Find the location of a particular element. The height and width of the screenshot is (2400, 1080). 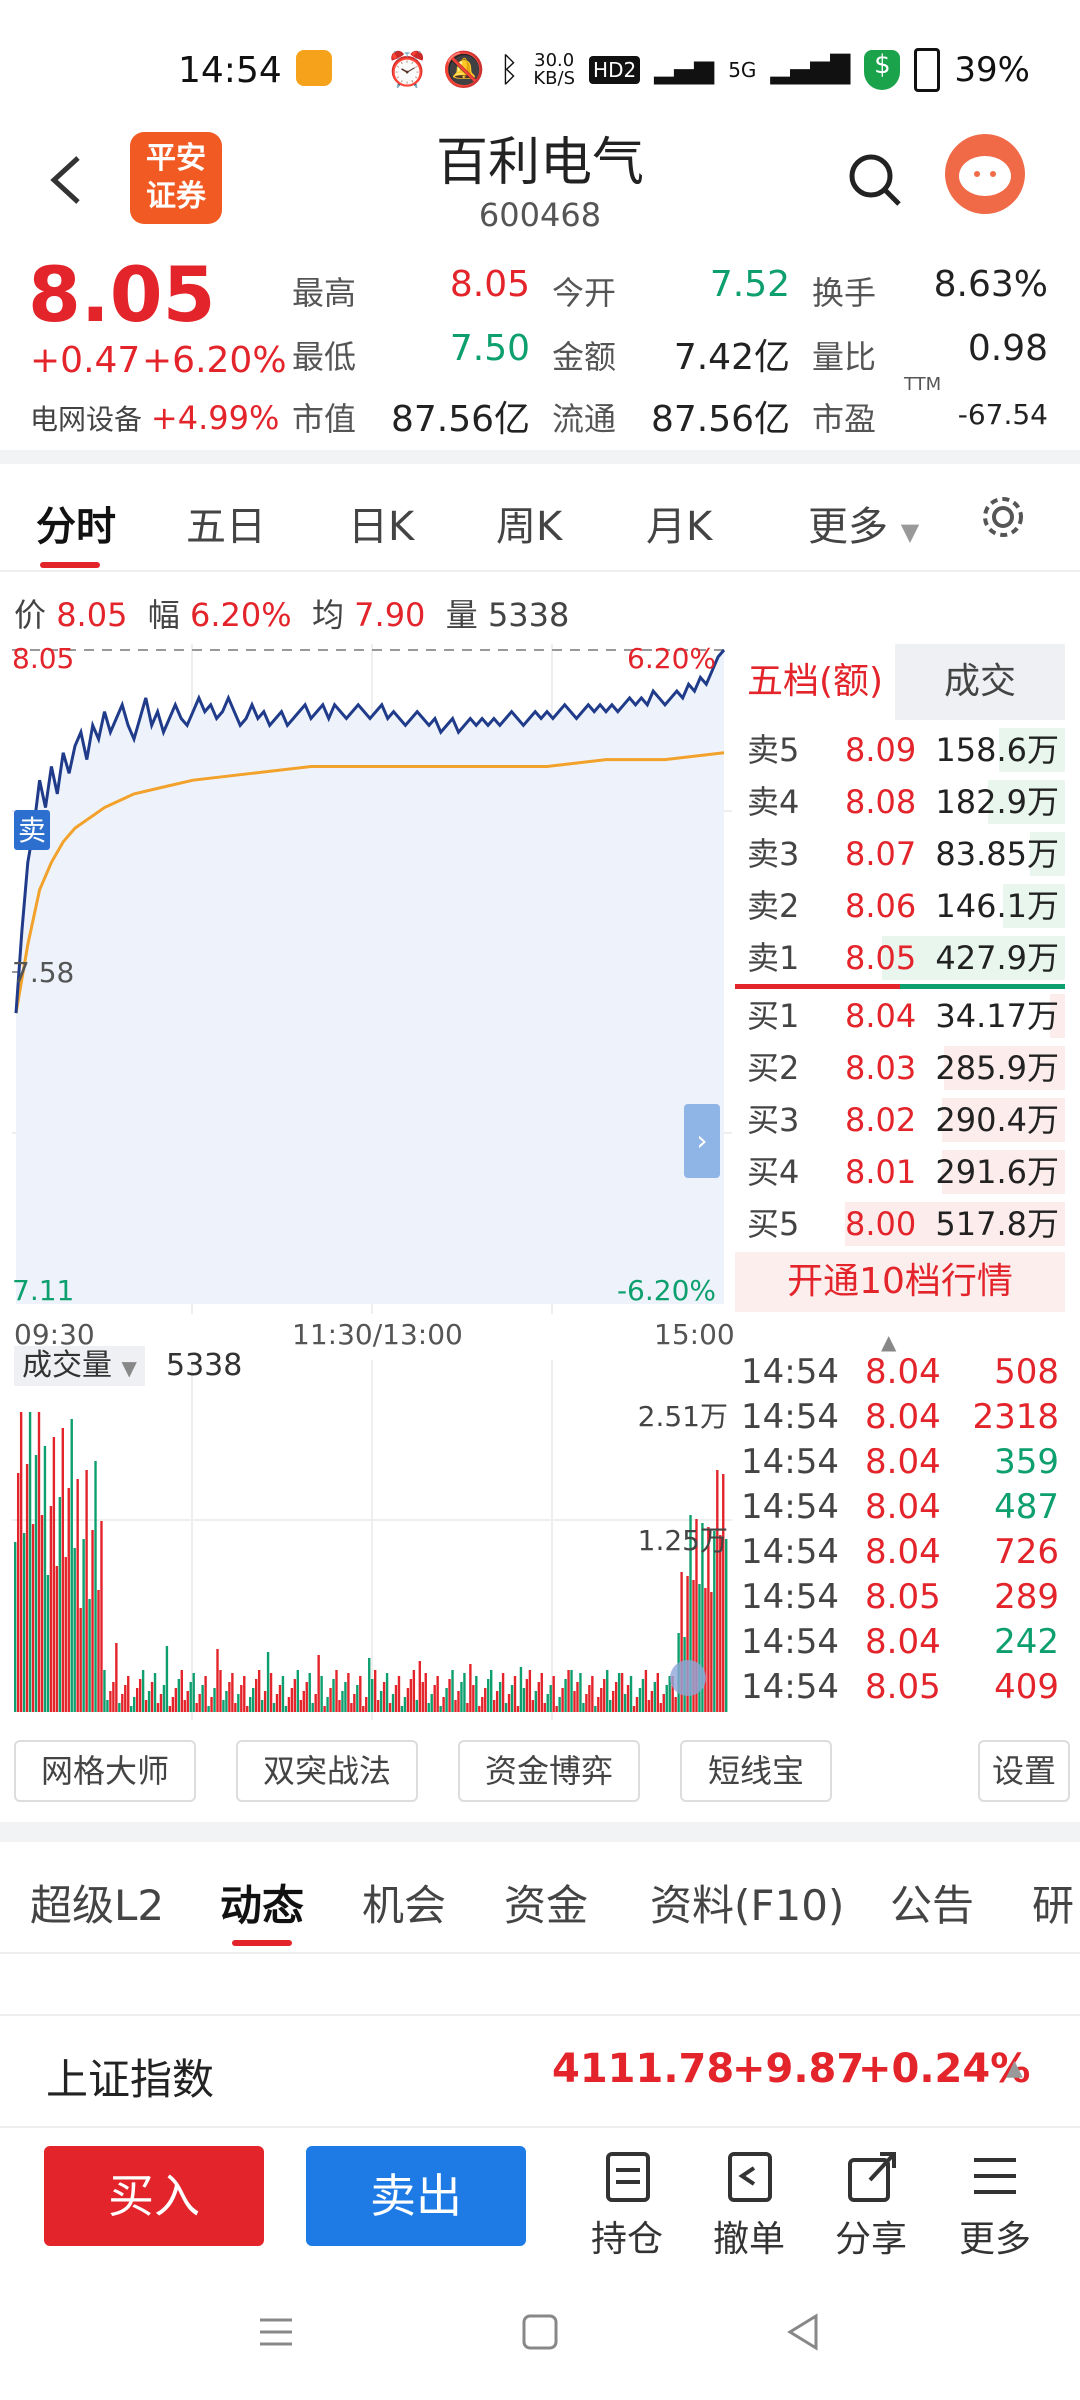

assistant-avatar is located at coordinates (985, 174).